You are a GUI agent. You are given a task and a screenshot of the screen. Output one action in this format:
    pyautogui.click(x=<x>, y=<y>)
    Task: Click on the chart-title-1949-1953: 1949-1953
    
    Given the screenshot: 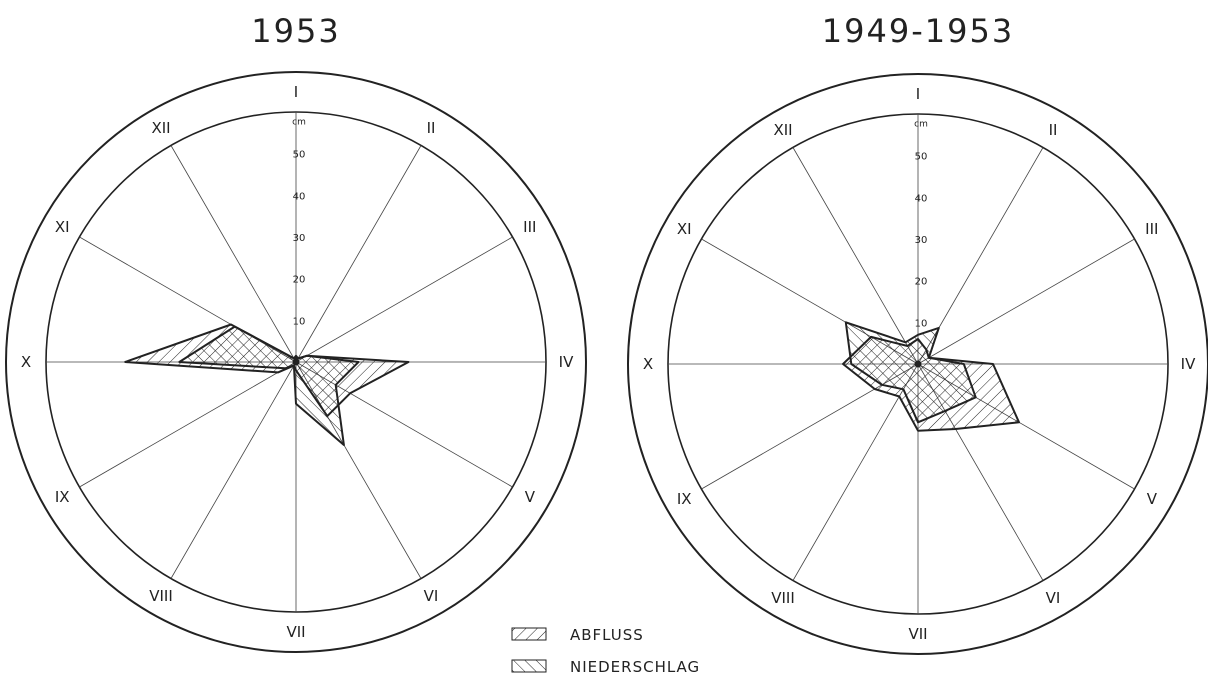 What is the action you would take?
    pyautogui.click(x=918, y=31)
    